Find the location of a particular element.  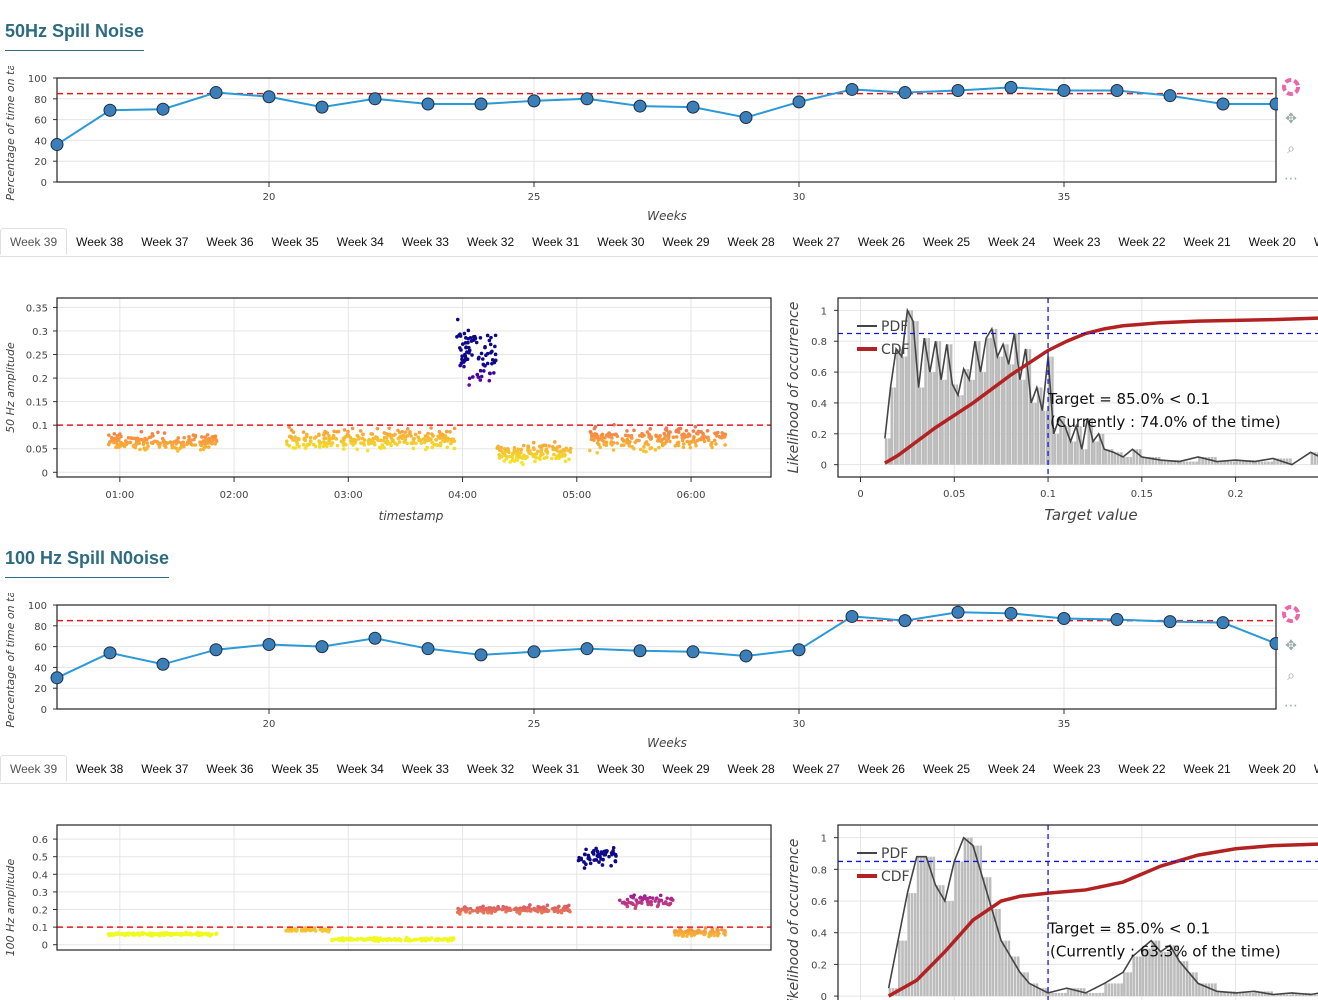

y-tick-label: 0.1 is located at coordinates (40, 426).